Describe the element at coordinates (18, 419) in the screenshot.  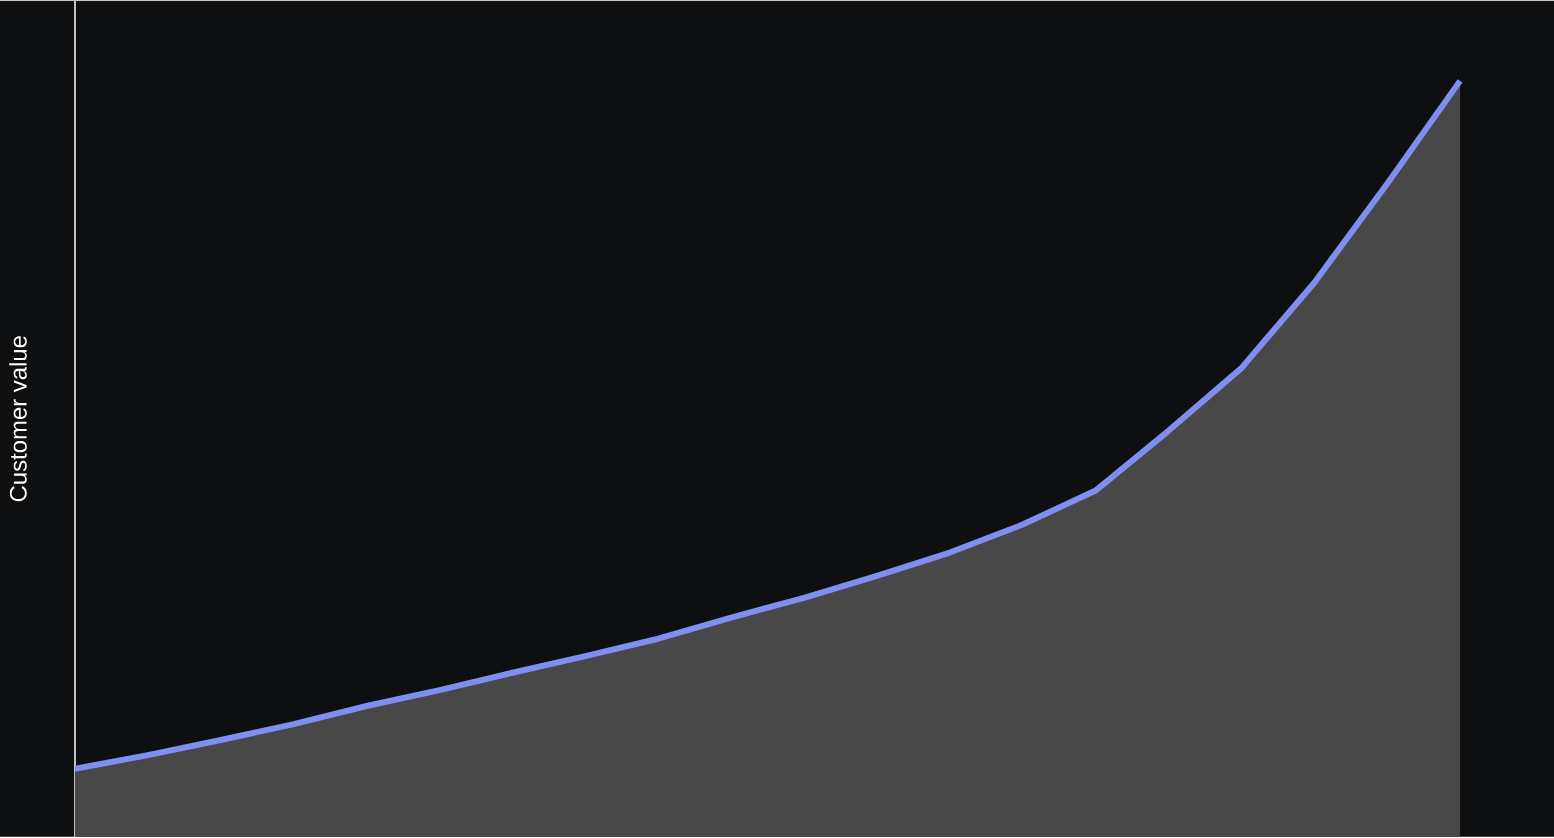
I see `y-axis-title: Customer value` at that location.